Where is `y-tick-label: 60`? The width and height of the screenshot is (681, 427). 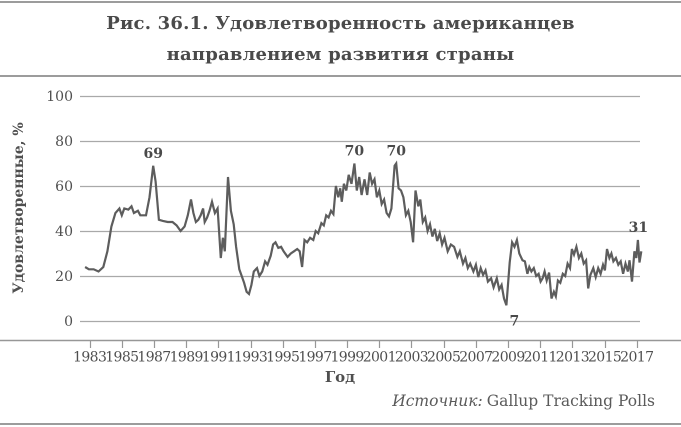 y-tick-label: 60 is located at coordinates (64, 187).